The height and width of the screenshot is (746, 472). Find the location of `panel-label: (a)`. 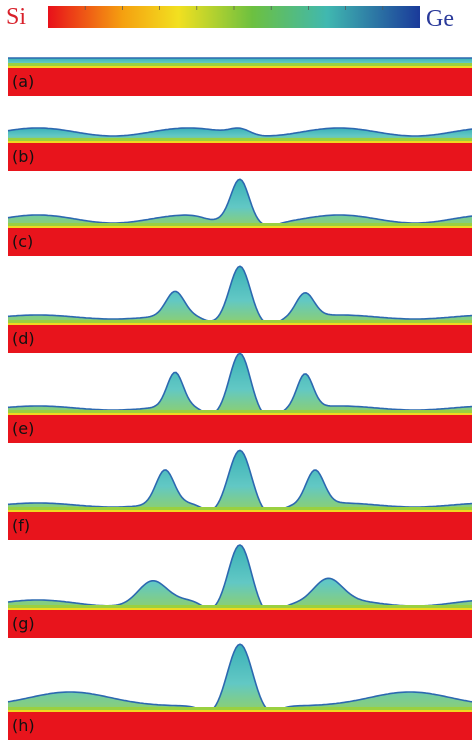

panel-label: (a) is located at coordinates (23, 81).